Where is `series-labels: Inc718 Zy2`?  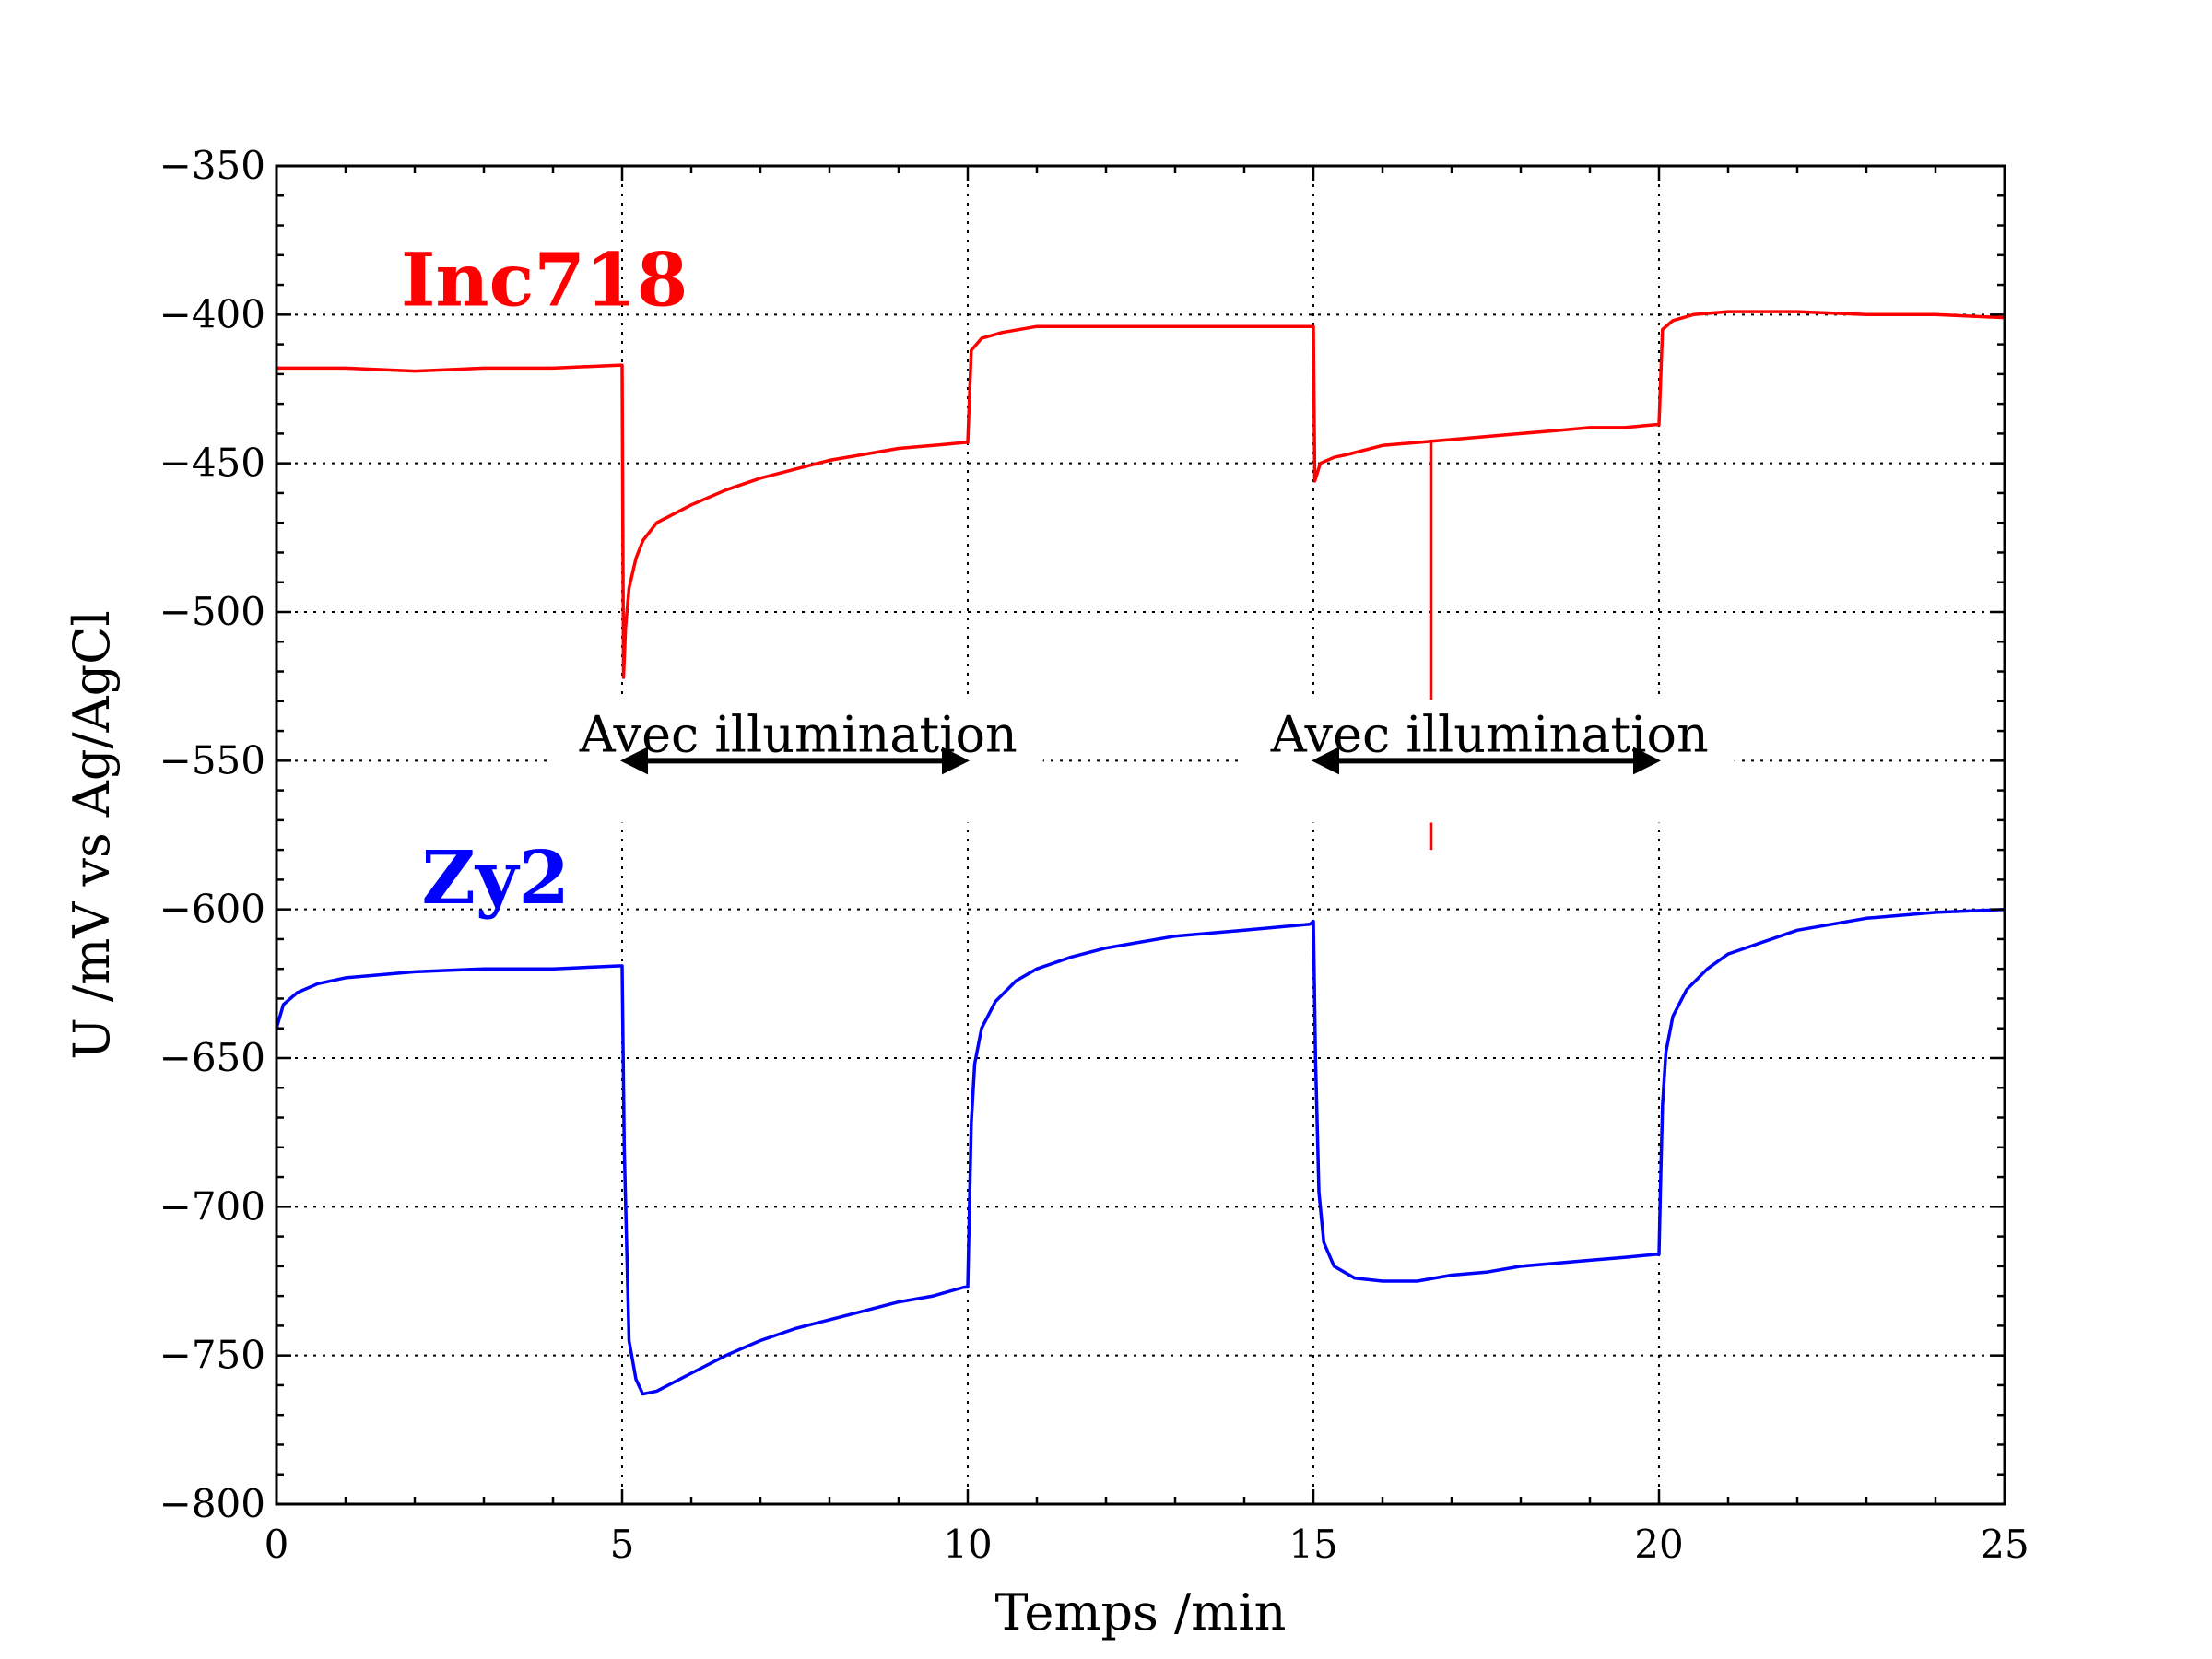
series-labels: Inc718 Zy2 is located at coordinates (544, 579).